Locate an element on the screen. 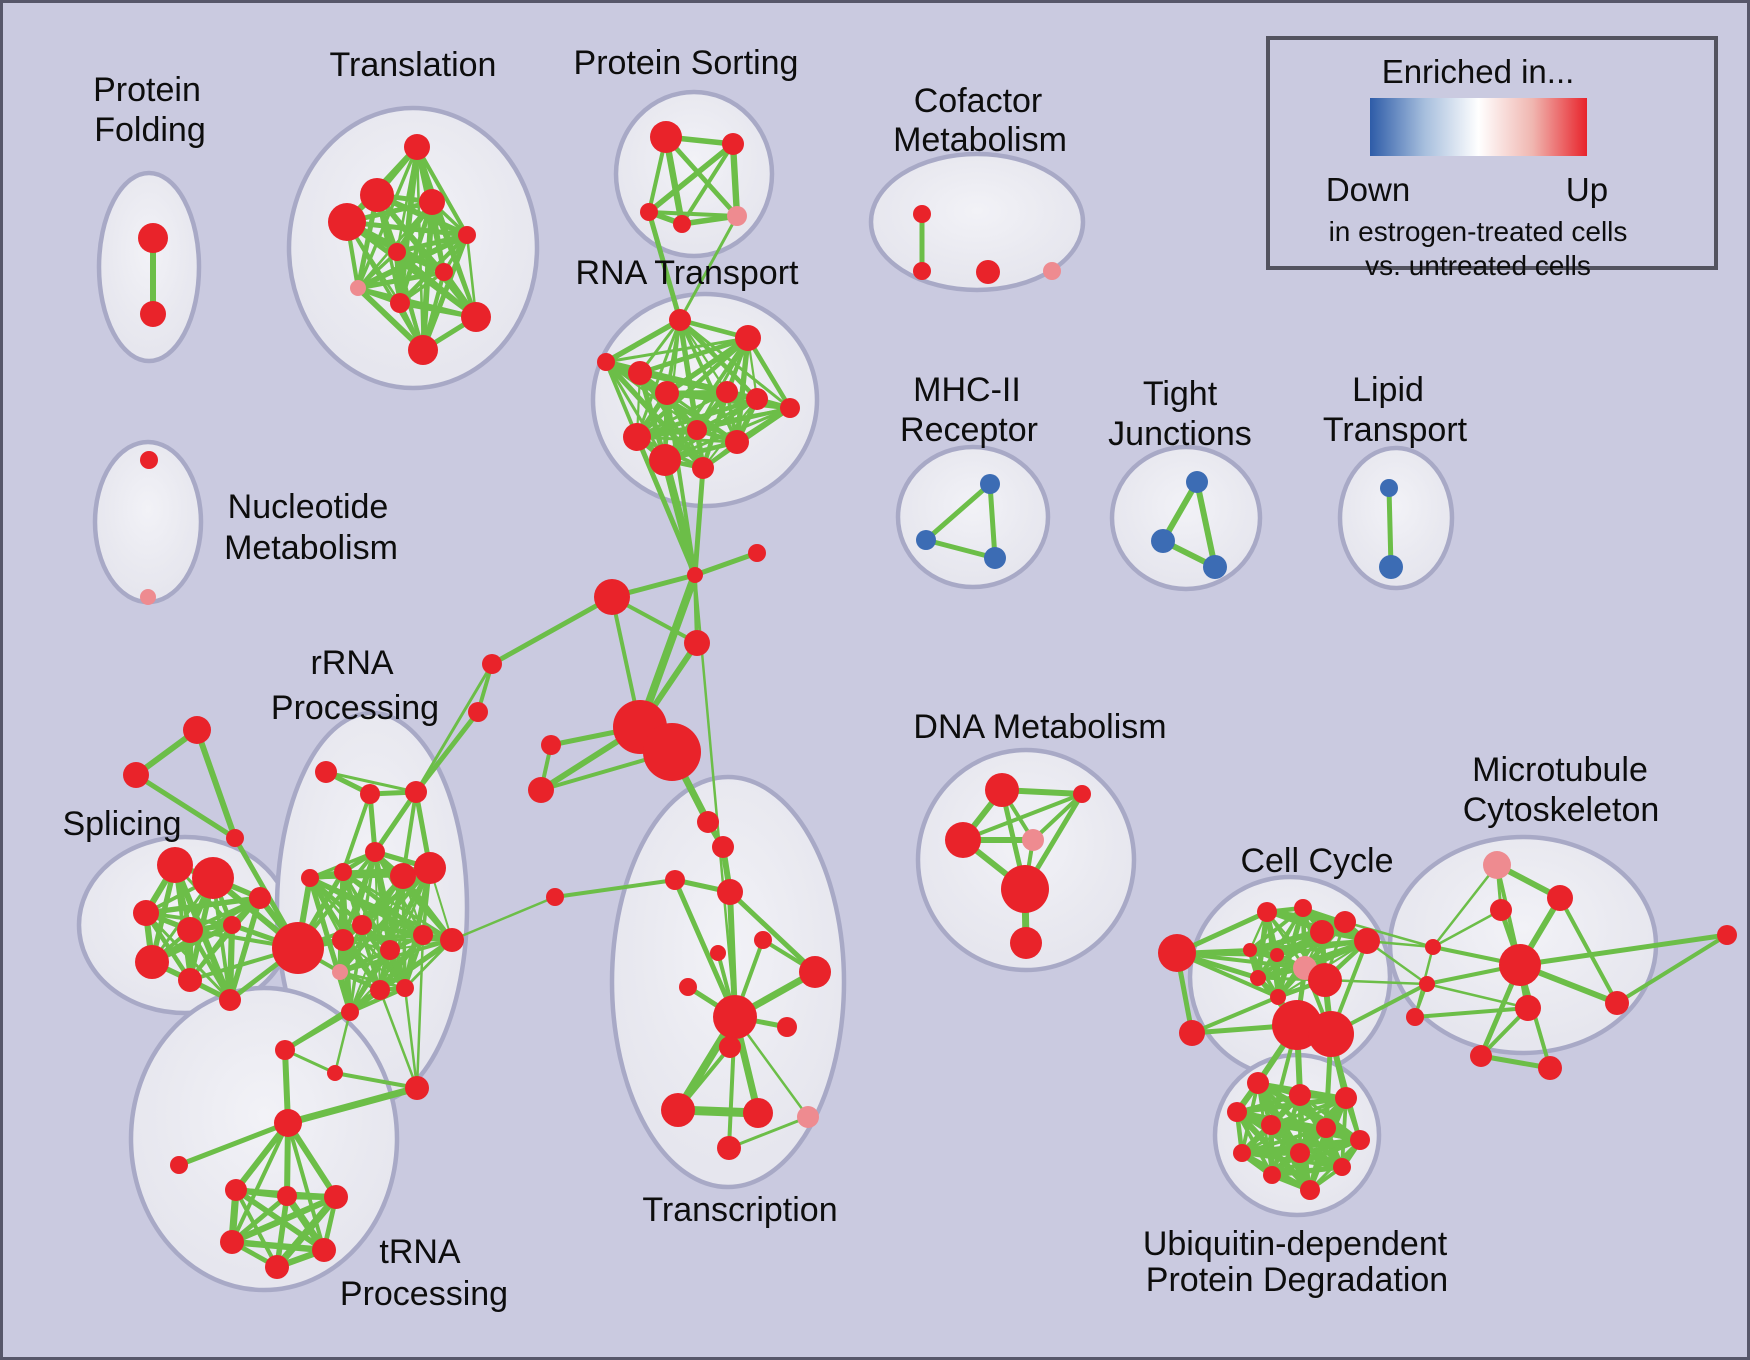 This screenshot has height=1360, width=1750. cluster-label-rrna-processing: Processing is located at coordinates (355, 708).